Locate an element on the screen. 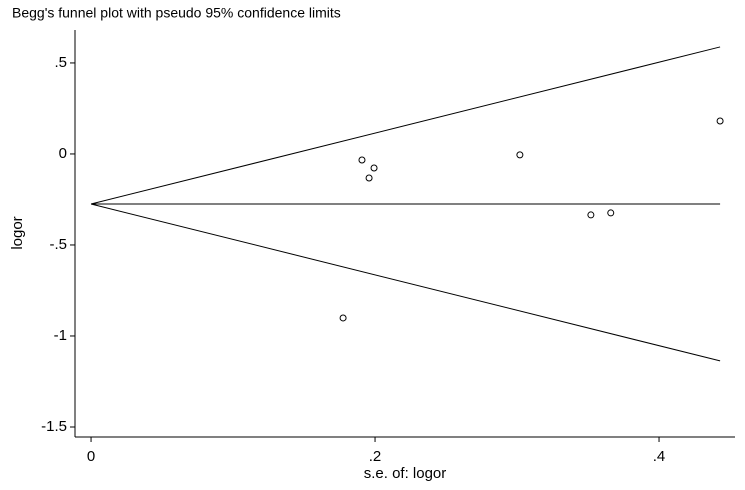 The width and height of the screenshot is (745, 490). y-tick-label: -1 is located at coordinates (60, 335).